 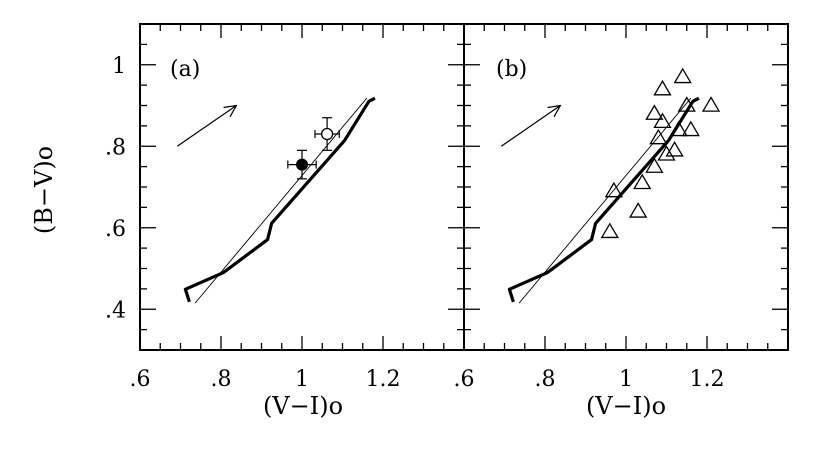 I want to click on x-axis-label-a: (V−I)o, so click(x=303, y=406).